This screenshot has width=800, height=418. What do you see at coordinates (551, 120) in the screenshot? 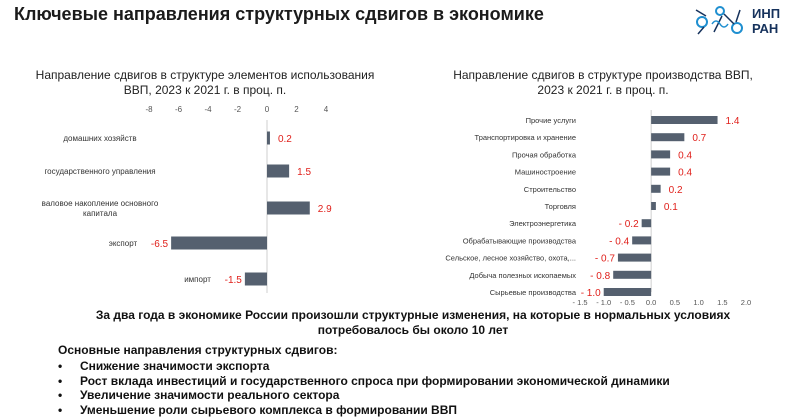
I see `category-label: Прочие услуги` at bounding box center [551, 120].